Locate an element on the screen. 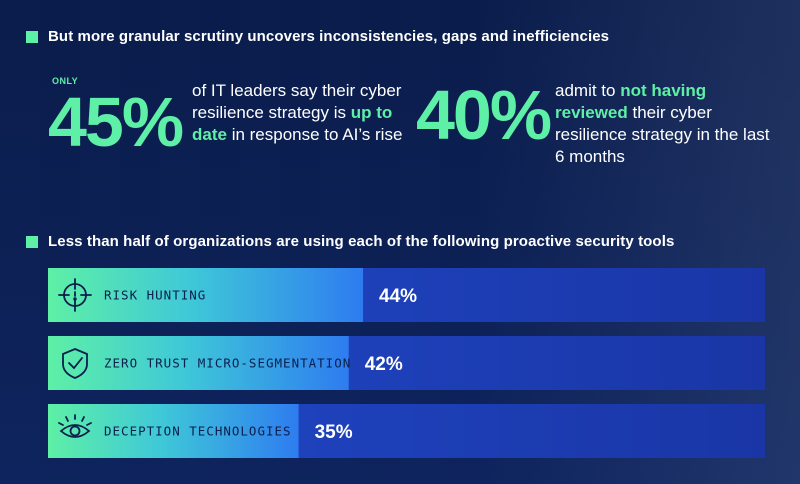 Image resolution: width=800 pixels, height=484 pixels. stat-value: 45% is located at coordinates (116, 122).